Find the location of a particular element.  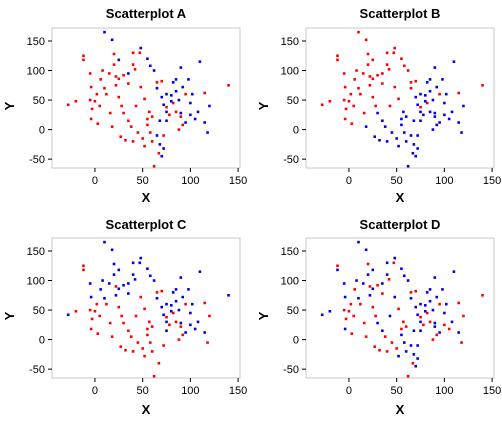

y-axis-label-c: Y is located at coordinates (9, 315).